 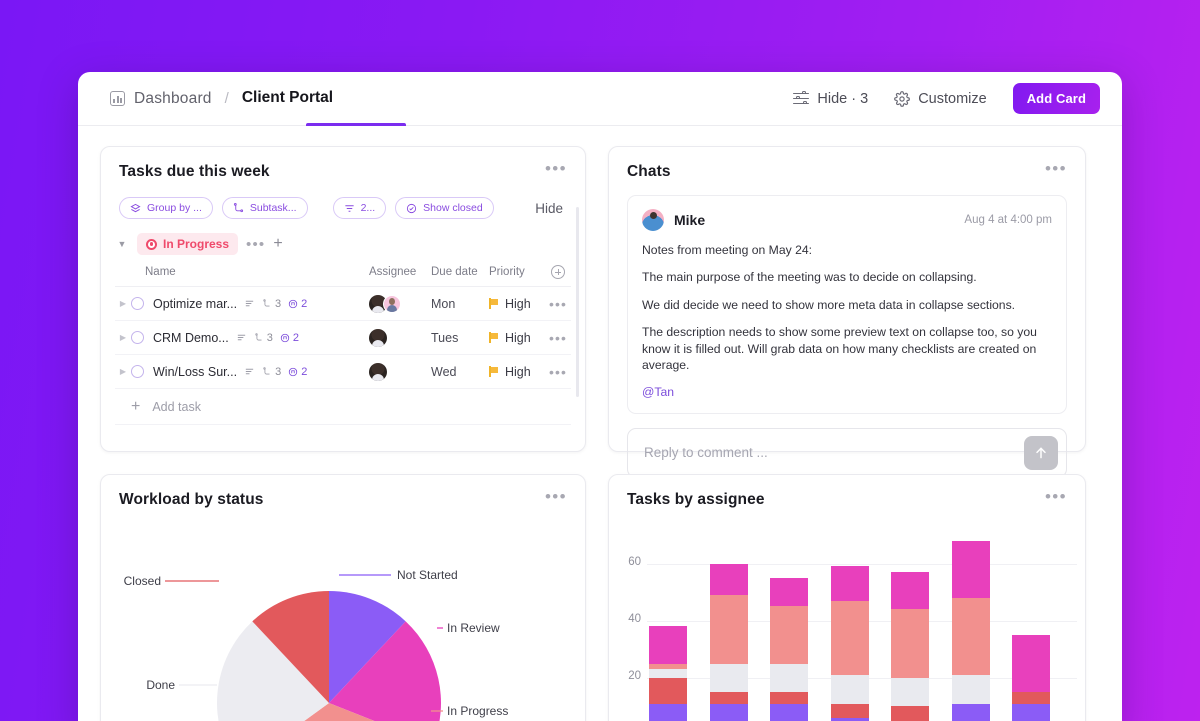 I want to click on chat-mention: @Tan, so click(x=658, y=391).